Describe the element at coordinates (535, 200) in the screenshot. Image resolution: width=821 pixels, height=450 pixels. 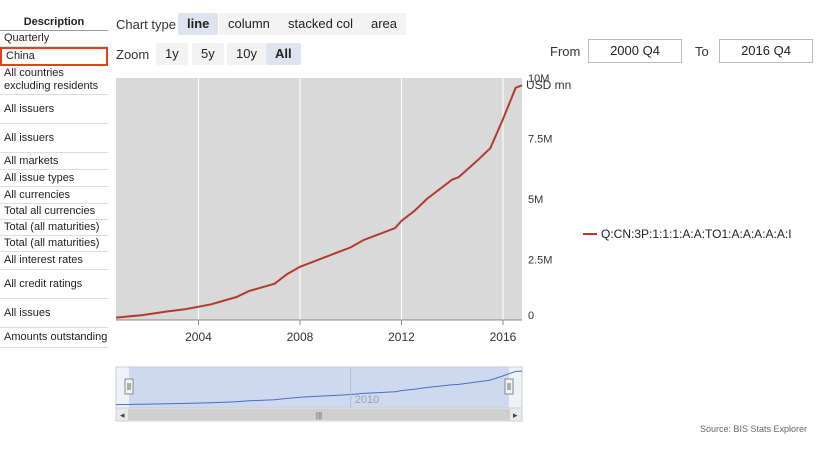
I see `y-tick-label: 5M` at that location.